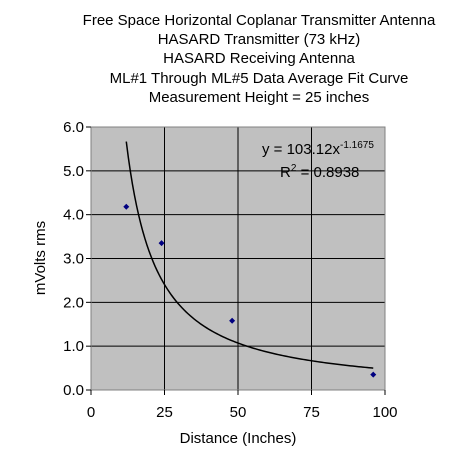  I want to click on y-tick-label: 6.0, so click(73, 127).